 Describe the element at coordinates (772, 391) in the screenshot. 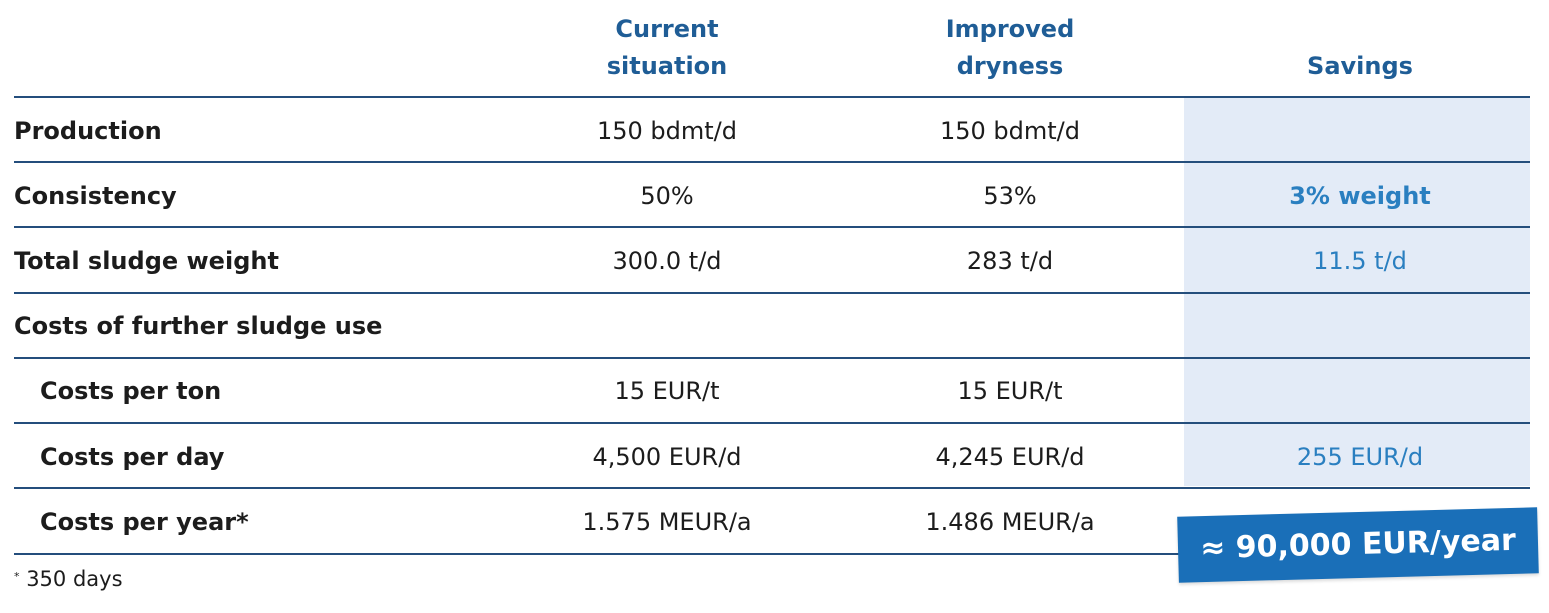

I see `table-row-costs-per-ton: Costs per ton 15 EUR/t 15 EUR/t` at that location.